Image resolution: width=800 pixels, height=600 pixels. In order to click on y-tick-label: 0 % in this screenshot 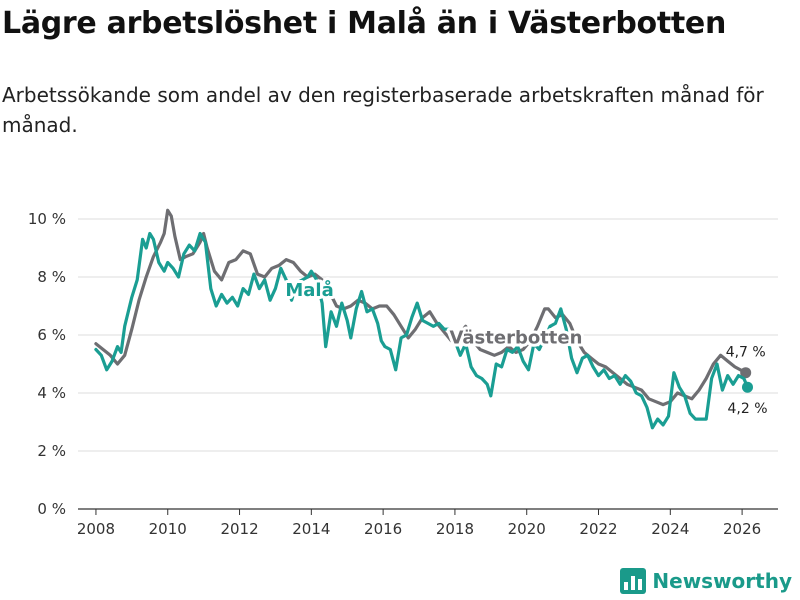, I will do `click(51, 509)`.